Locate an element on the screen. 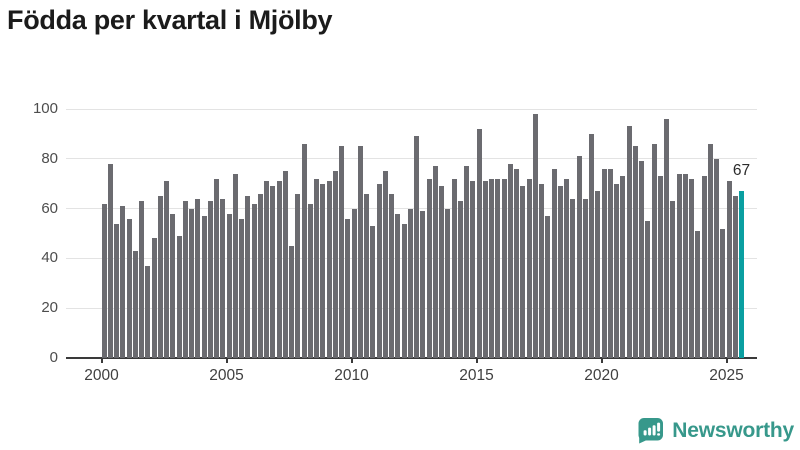 This screenshot has width=800, height=450. bar-2025-q2 is located at coordinates (735, 277).